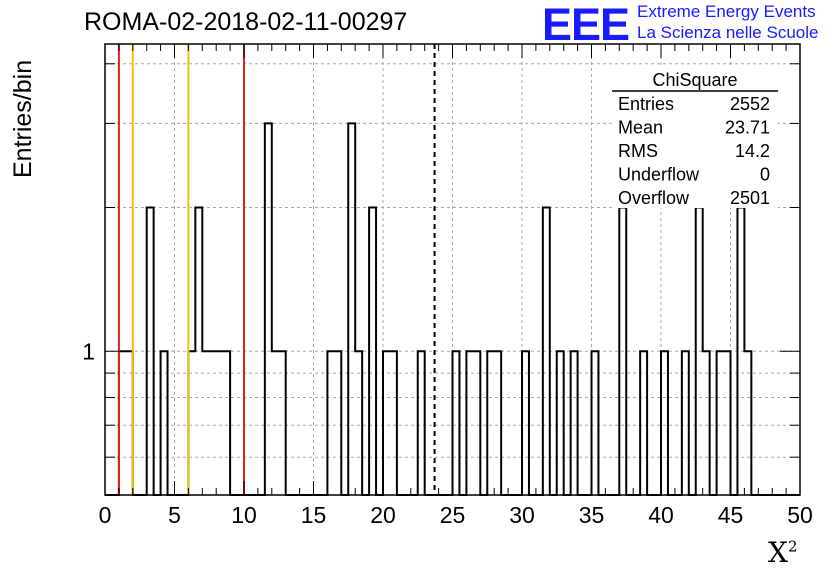 This screenshot has height=572, width=836. Describe the element at coordinates (750, 104) in the screenshot. I see `stats-row-value: 2552` at that location.